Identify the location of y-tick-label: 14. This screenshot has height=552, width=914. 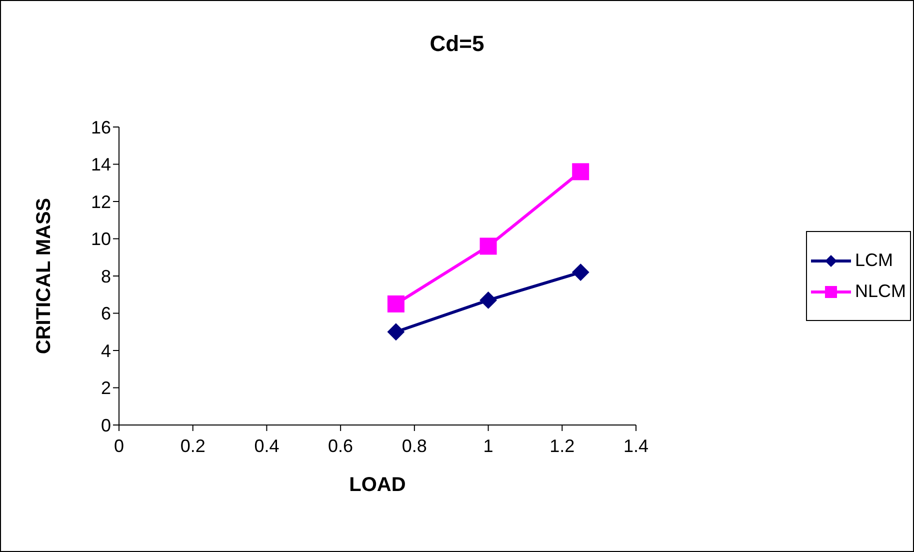
(100, 164).